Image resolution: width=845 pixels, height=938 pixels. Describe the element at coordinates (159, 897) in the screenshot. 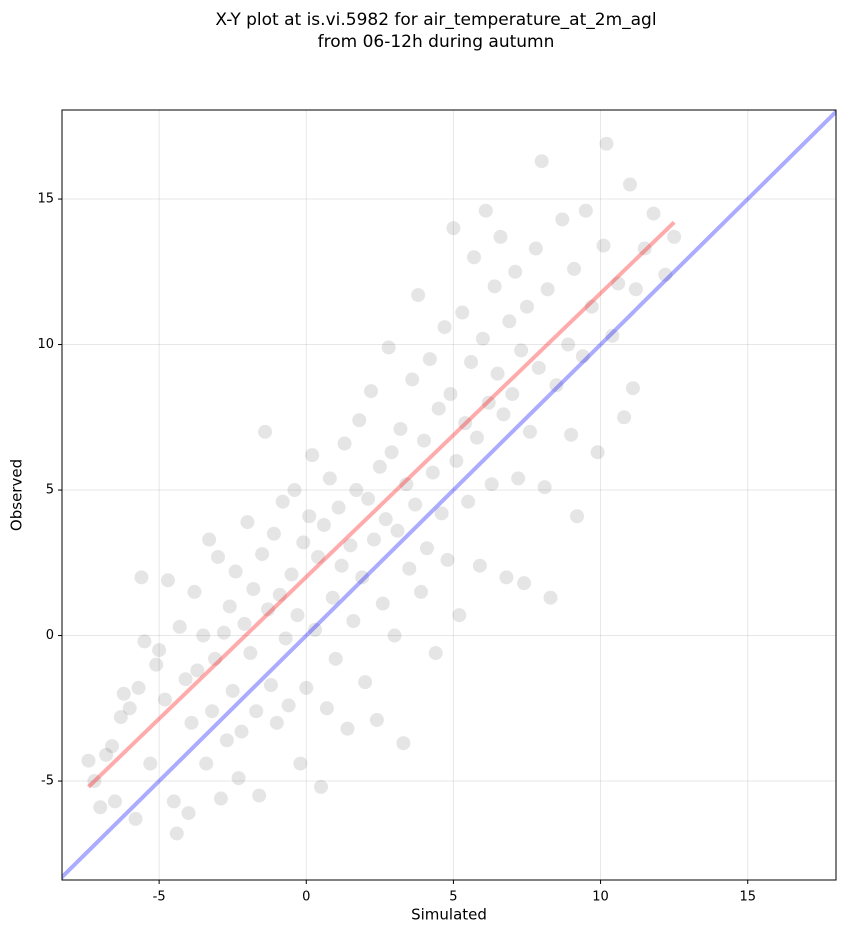

I see `x-tick-label: -5` at that location.